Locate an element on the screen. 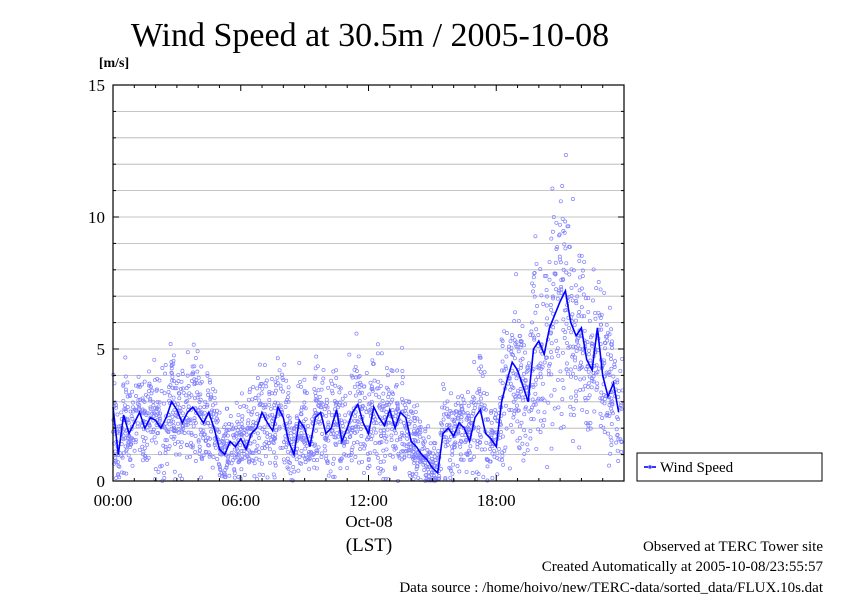  footer-line-1: Observed at TERC Tower site is located at coordinates (733, 547).